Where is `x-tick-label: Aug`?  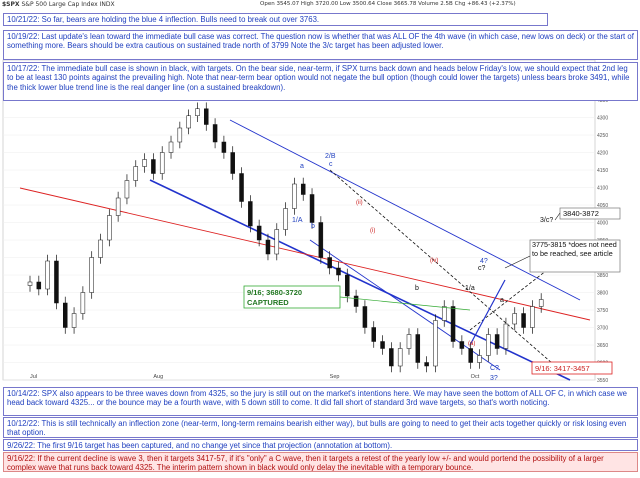 x-tick-label: Aug is located at coordinates (158, 377).